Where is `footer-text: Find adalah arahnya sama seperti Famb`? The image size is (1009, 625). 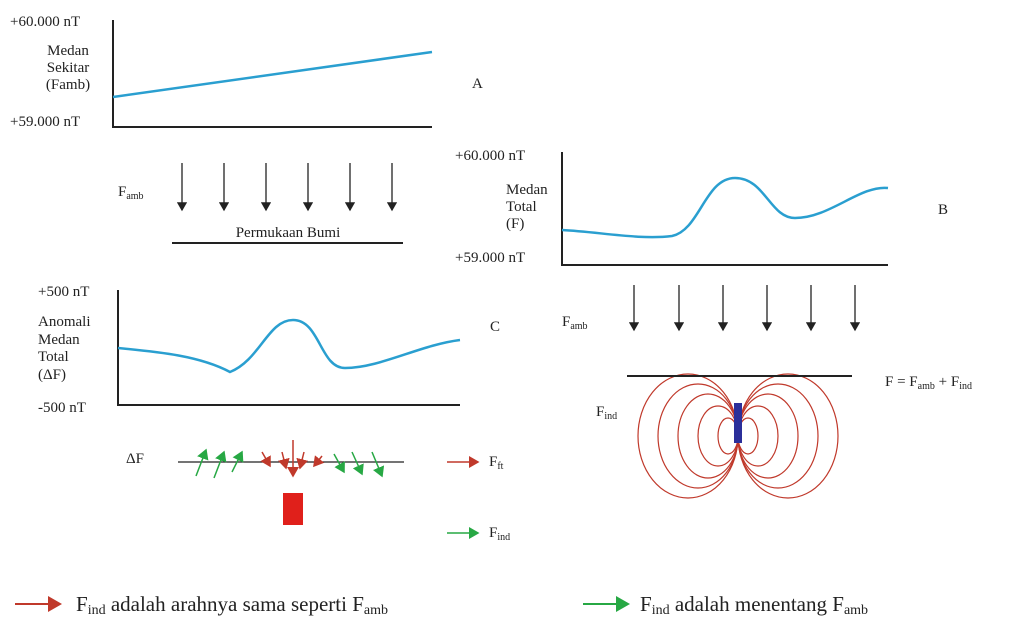
footer-text: Find adalah arahnya sama seperti Famb is located at coordinates (232, 605).